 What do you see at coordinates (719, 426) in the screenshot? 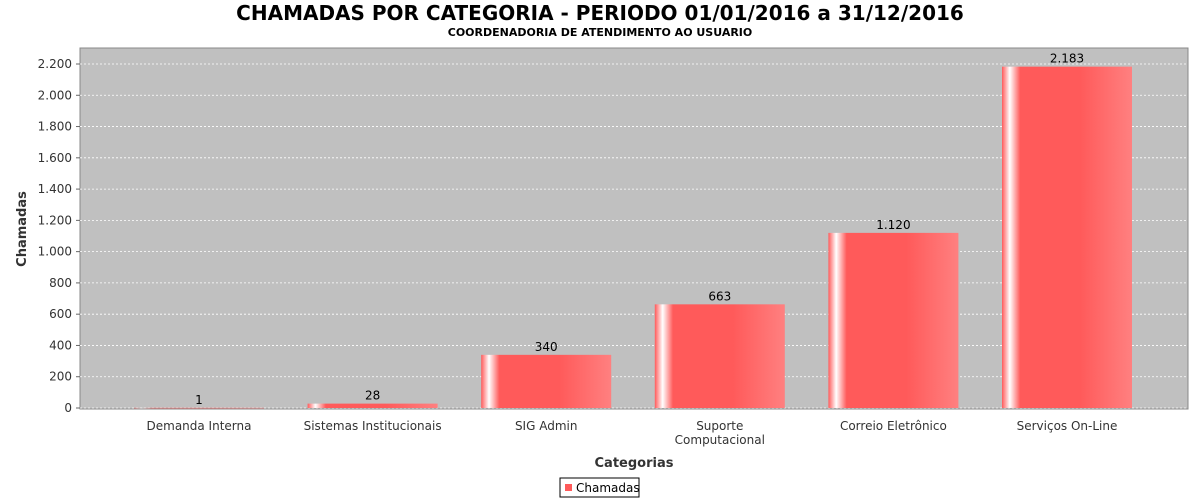
I see `x-tick-label: Suporte` at bounding box center [719, 426].